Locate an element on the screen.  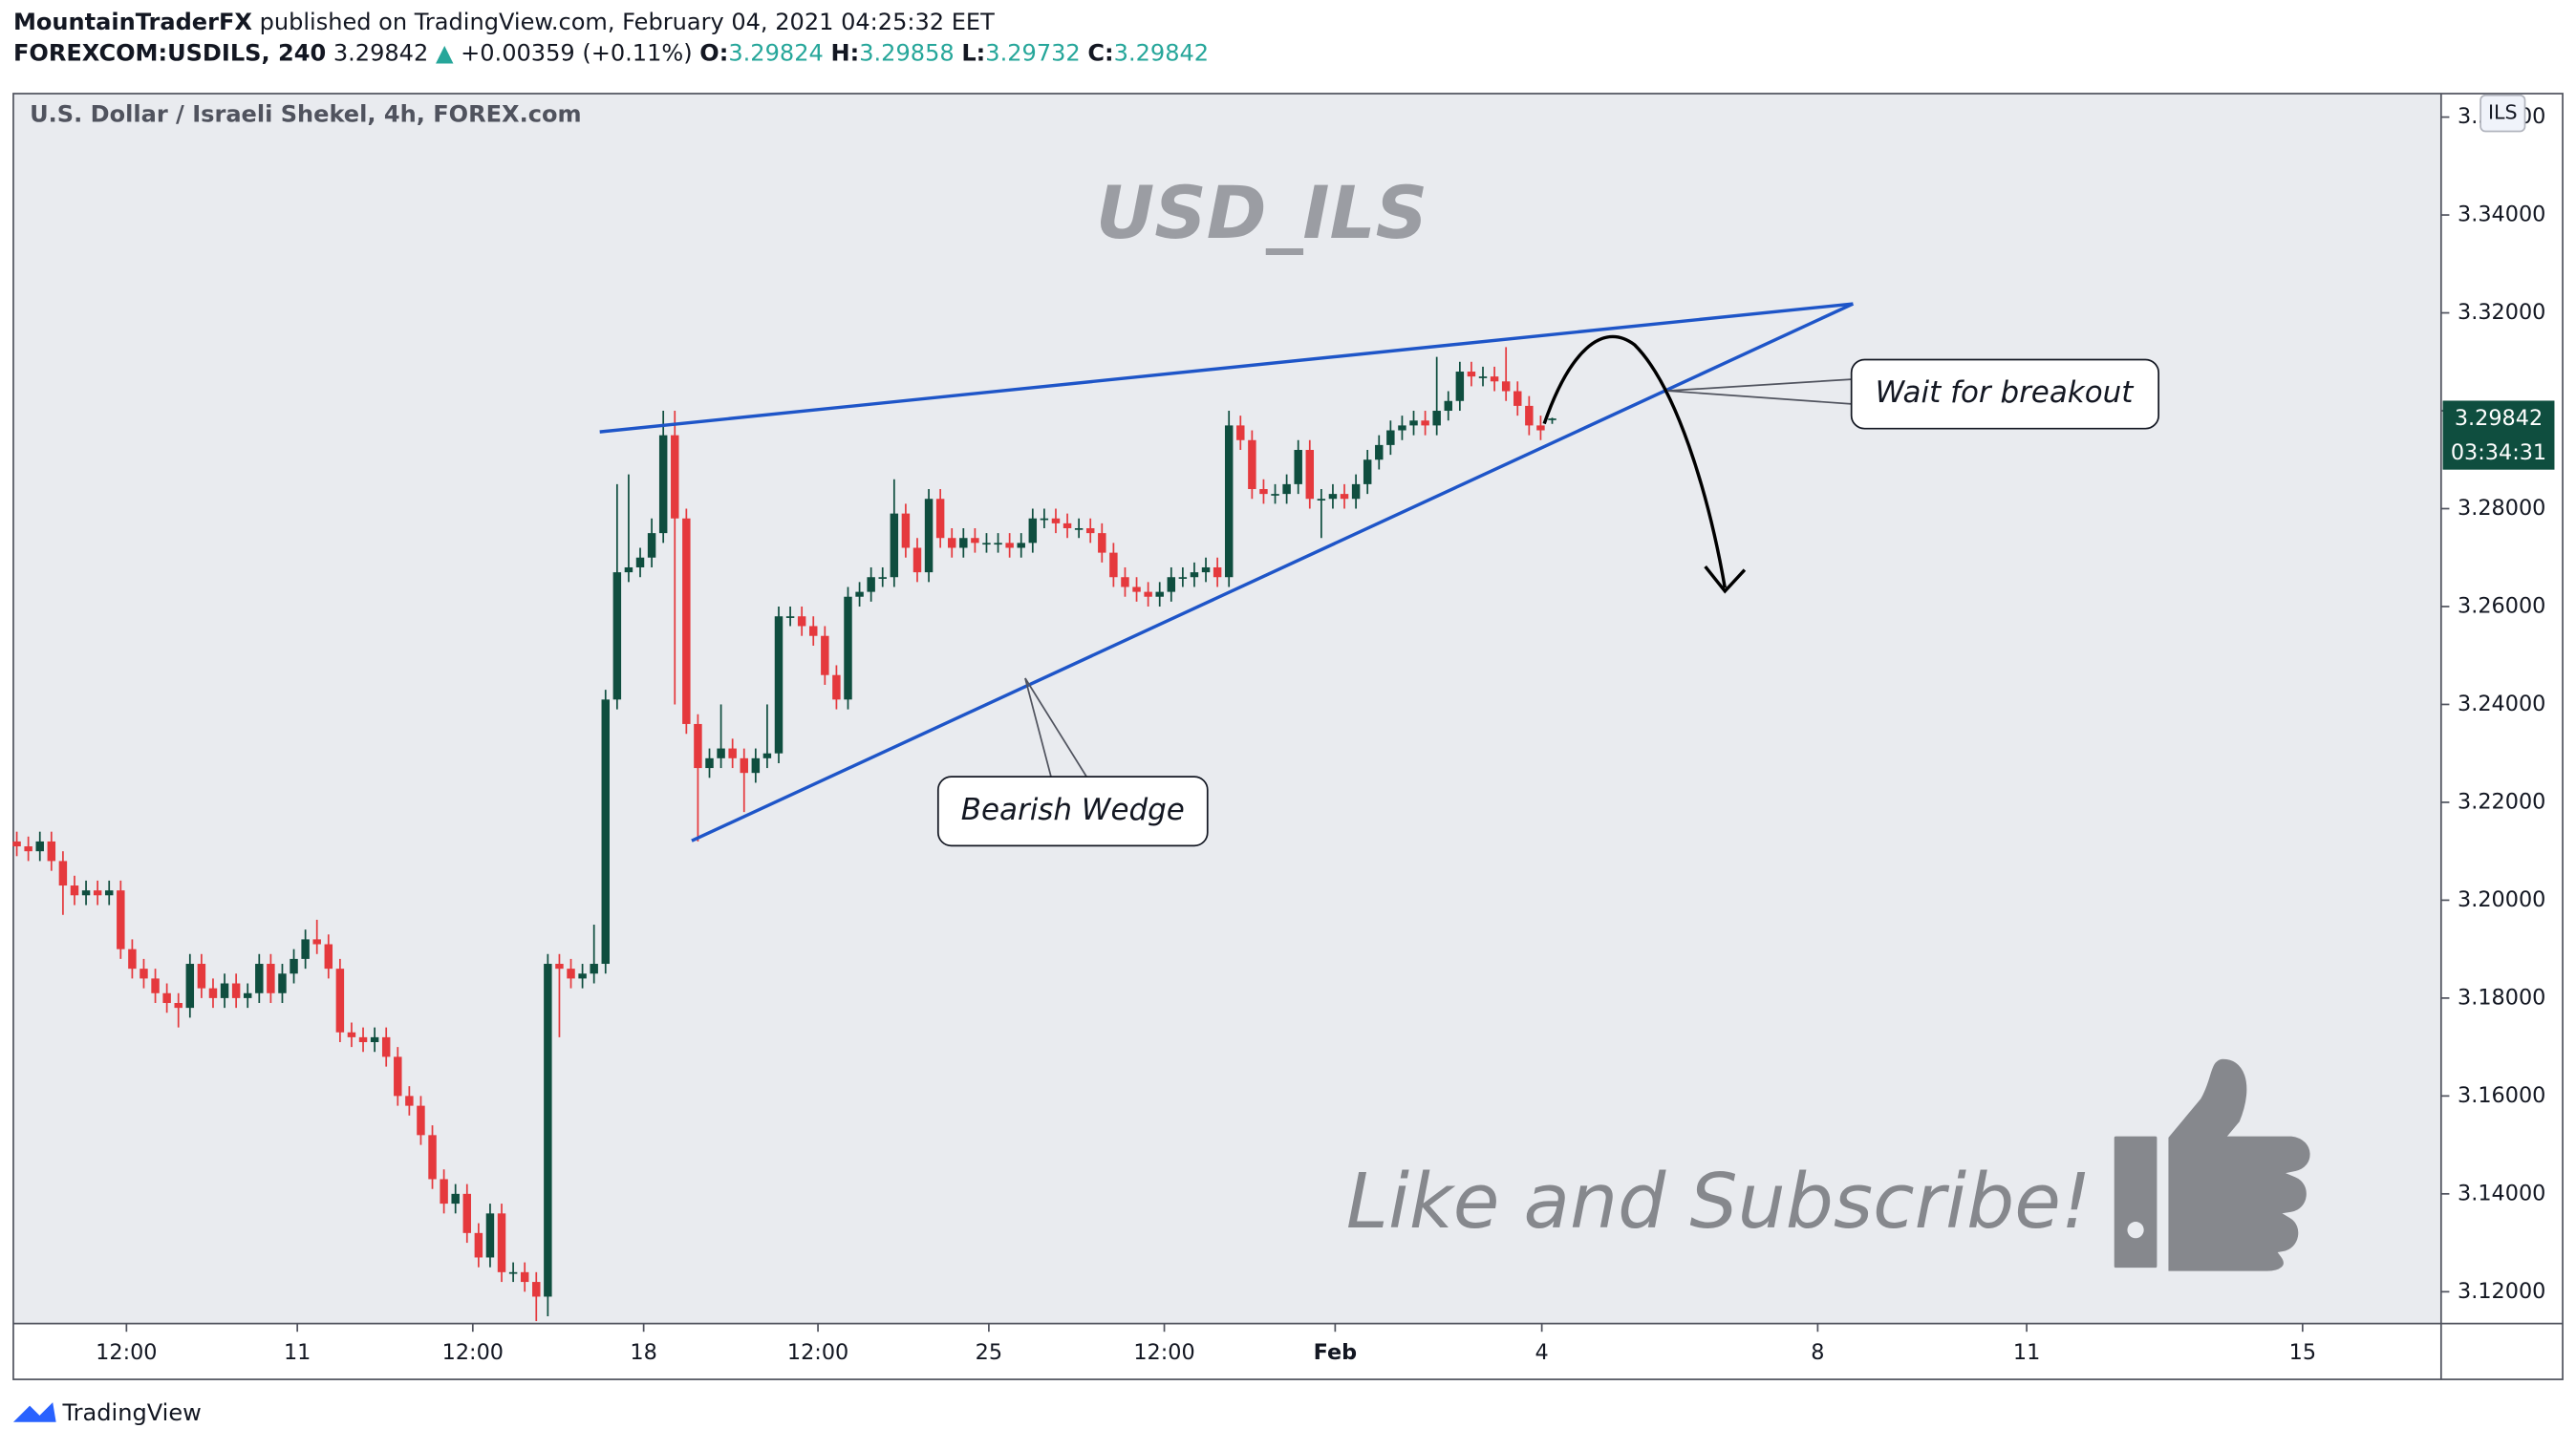
y-tick-label: 3.28000 is located at coordinates (2501, 508).